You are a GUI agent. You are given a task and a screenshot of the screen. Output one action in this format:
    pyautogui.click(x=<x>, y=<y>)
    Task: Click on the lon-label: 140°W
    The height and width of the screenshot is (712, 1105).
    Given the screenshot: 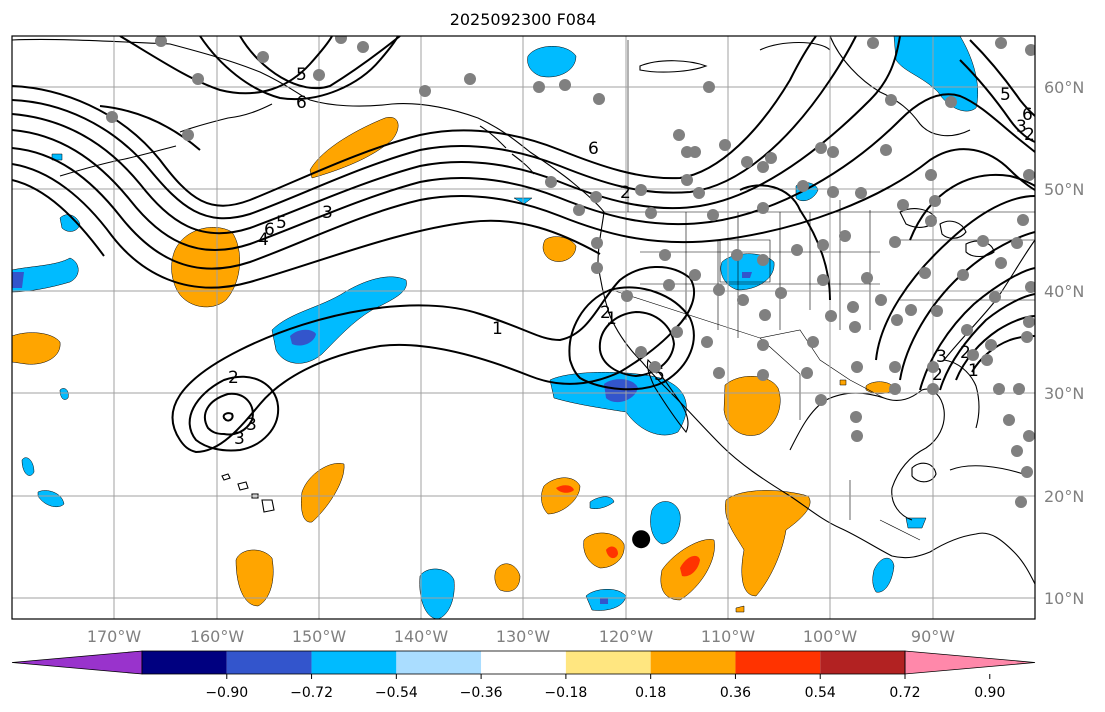 What is the action you would take?
    pyautogui.click(x=421, y=636)
    